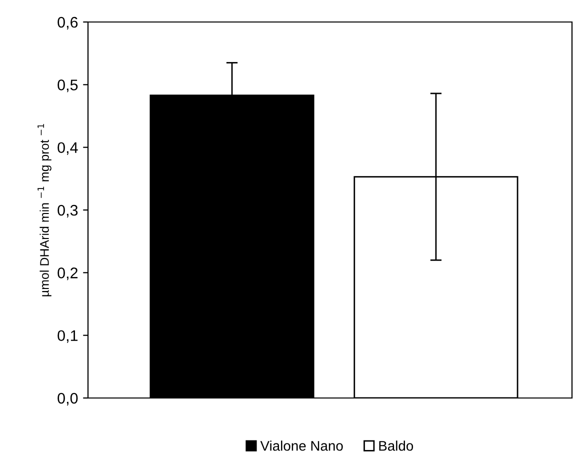 Image resolution: width=574 pixels, height=455 pixels. Describe the element at coordinates (68, 274) in the screenshot. I see `y-tick-label: 0,2` at that location.